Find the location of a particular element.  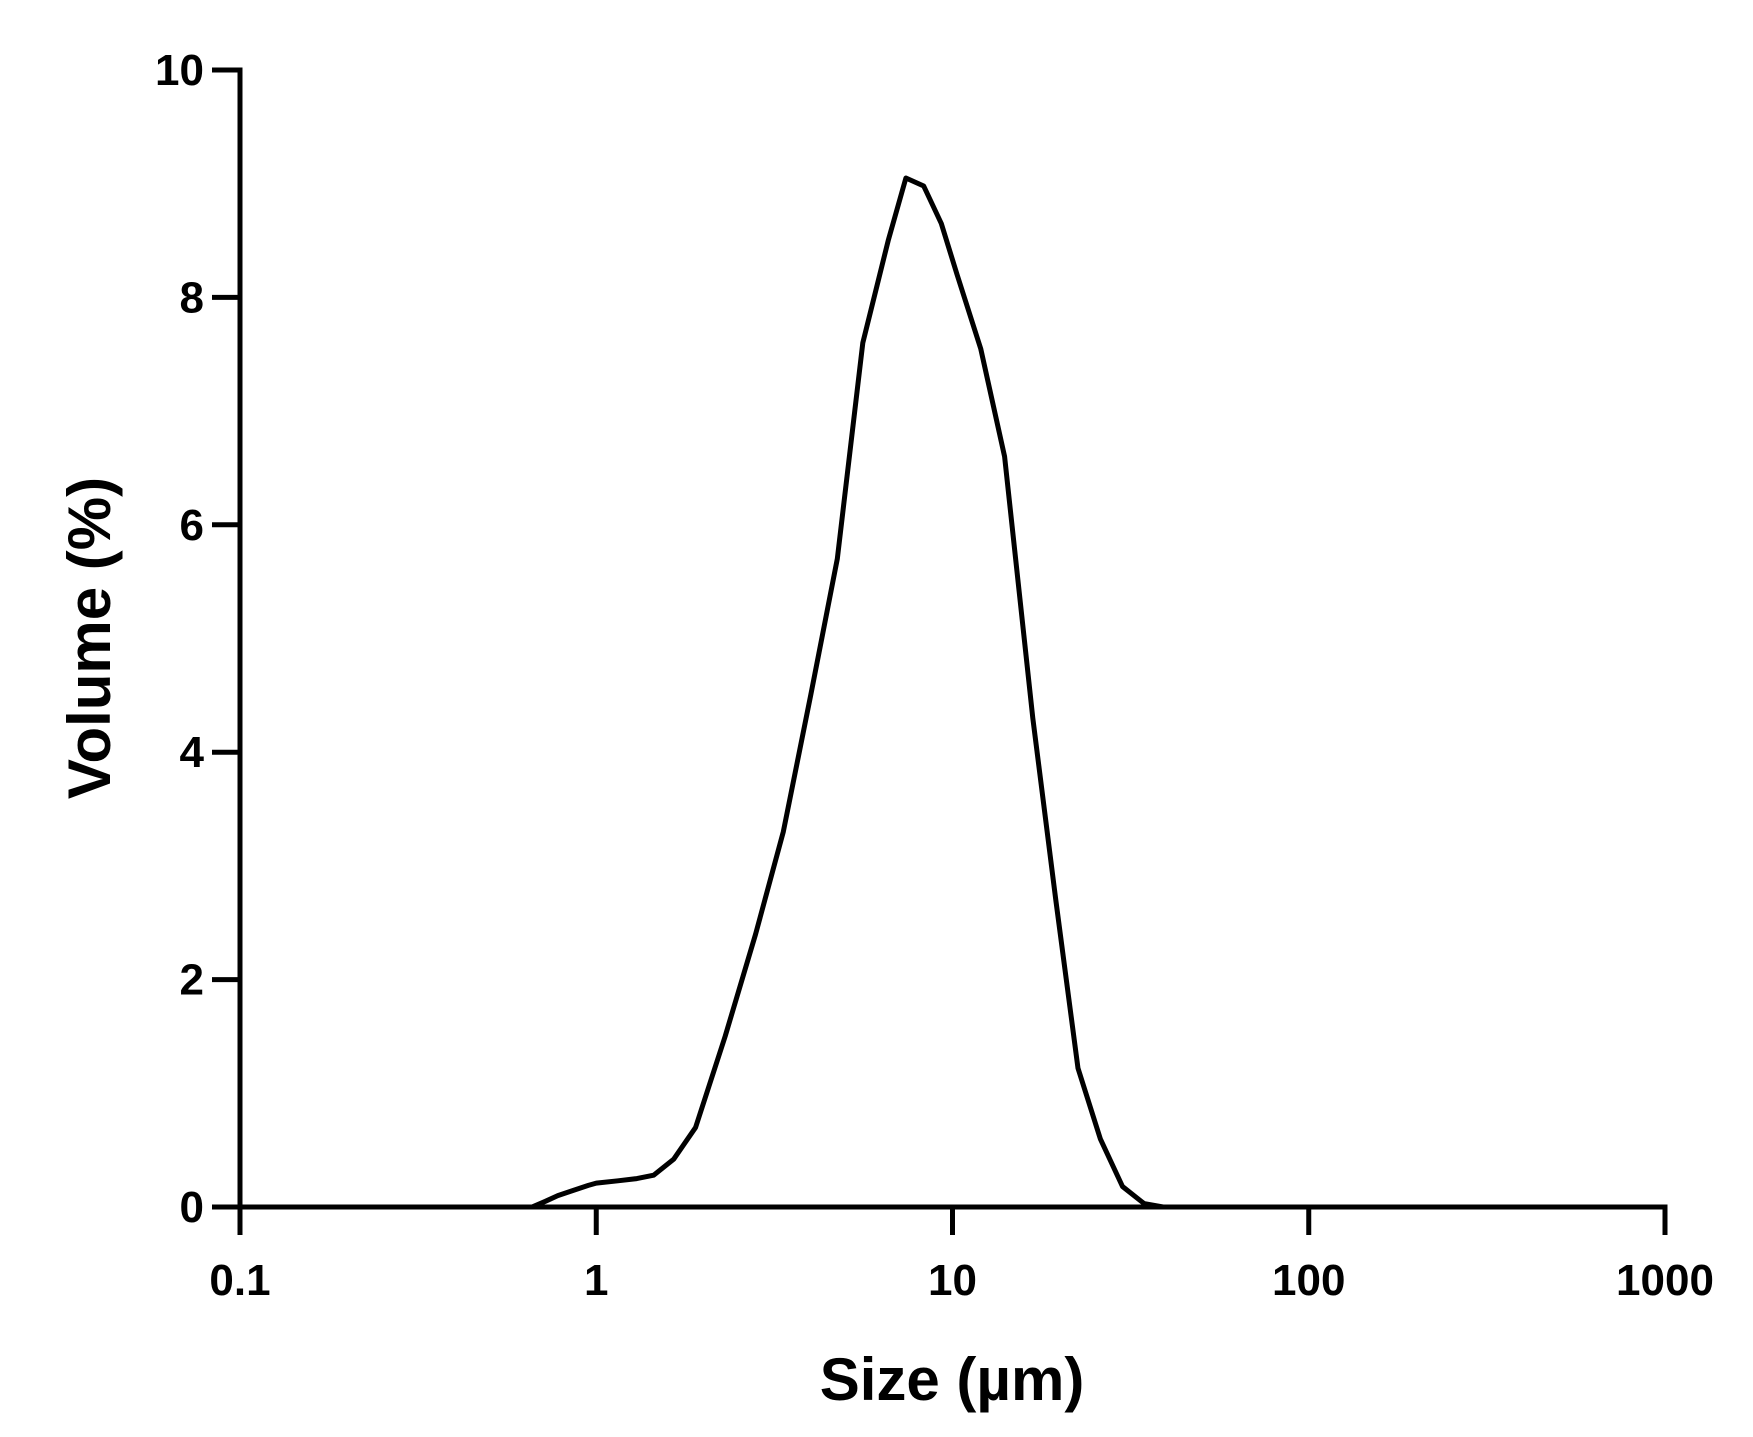

y-tick-label: 10 is located at coordinates (179, 70).